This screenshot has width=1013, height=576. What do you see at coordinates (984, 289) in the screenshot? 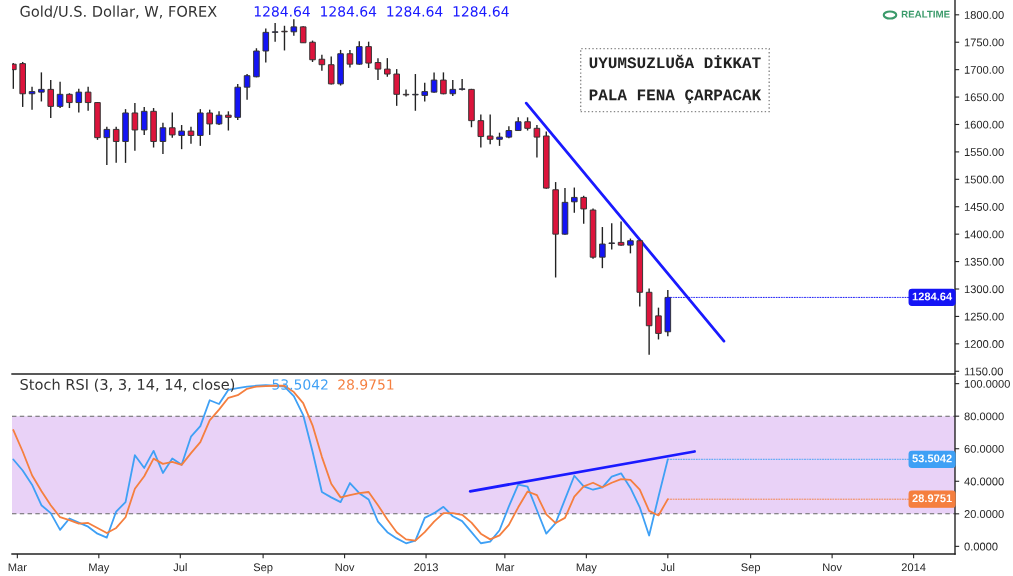
I see `y-tick-label: 1300.00` at bounding box center [984, 289].